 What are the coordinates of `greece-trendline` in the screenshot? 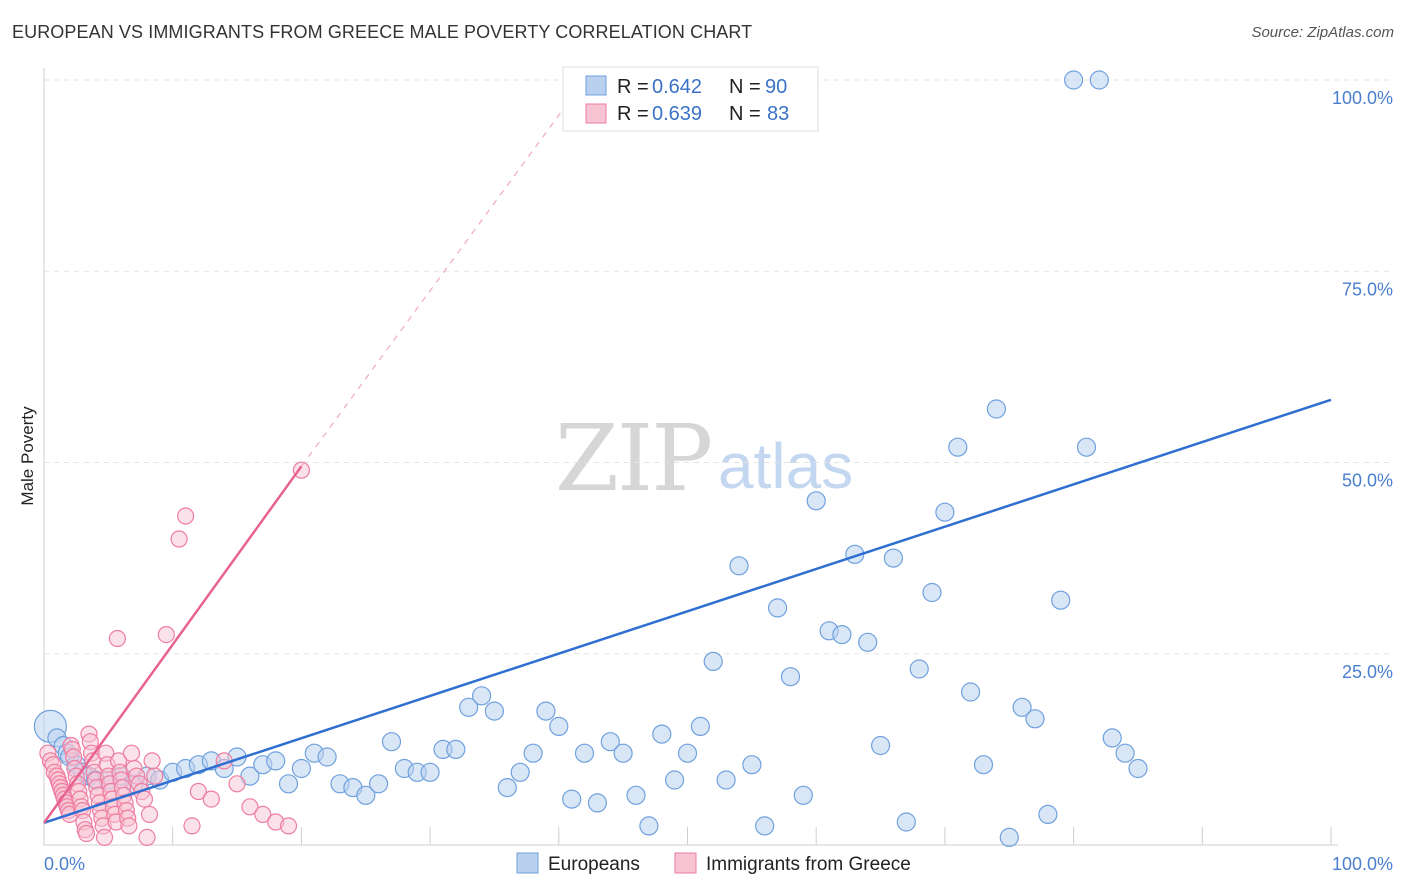 It's located at (172, 644).